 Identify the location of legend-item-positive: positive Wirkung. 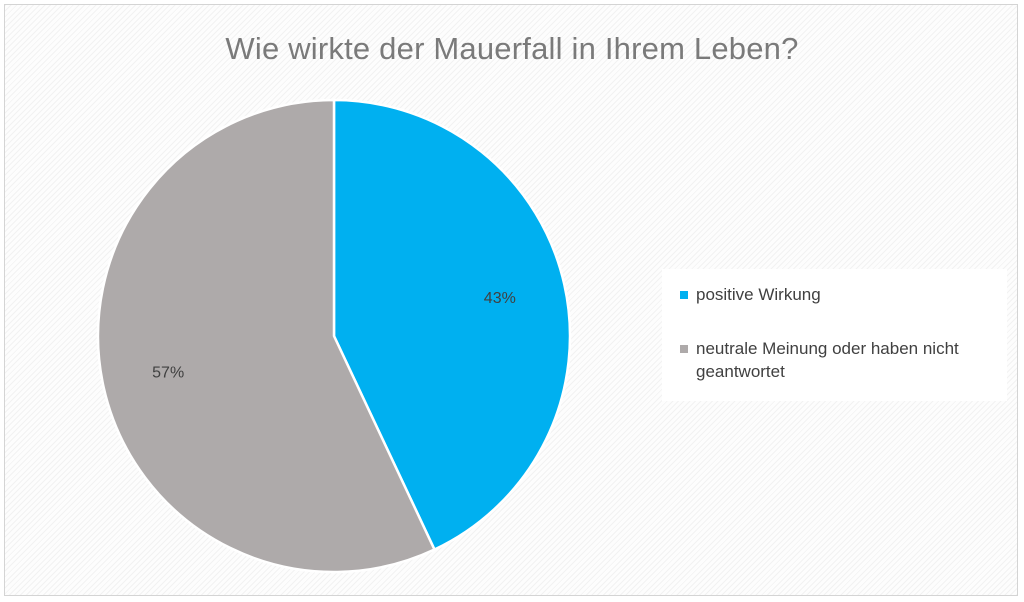
(838, 294).